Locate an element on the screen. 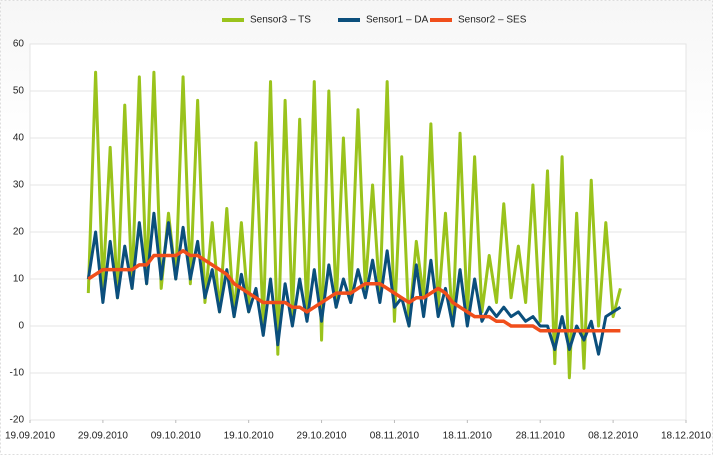  y-tick-label: -20 is located at coordinates (17, 420).